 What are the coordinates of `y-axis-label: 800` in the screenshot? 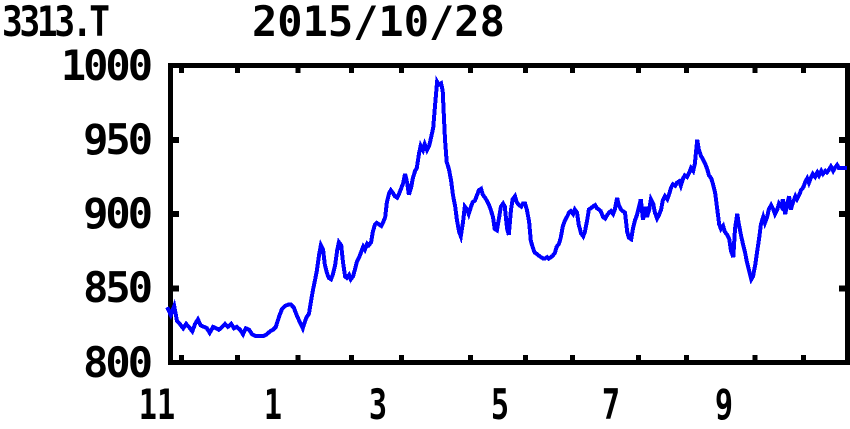 It's located at (118, 362).